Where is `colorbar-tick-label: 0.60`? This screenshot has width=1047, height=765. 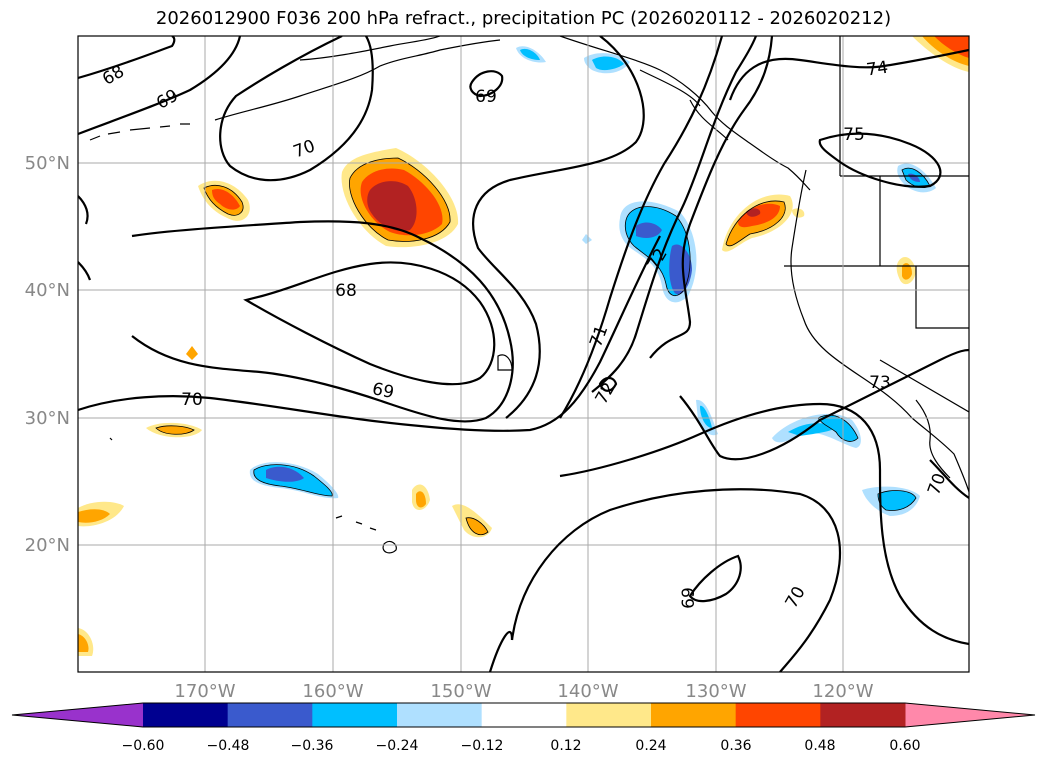
colorbar-tick-label: 0.60 is located at coordinates (904, 746).